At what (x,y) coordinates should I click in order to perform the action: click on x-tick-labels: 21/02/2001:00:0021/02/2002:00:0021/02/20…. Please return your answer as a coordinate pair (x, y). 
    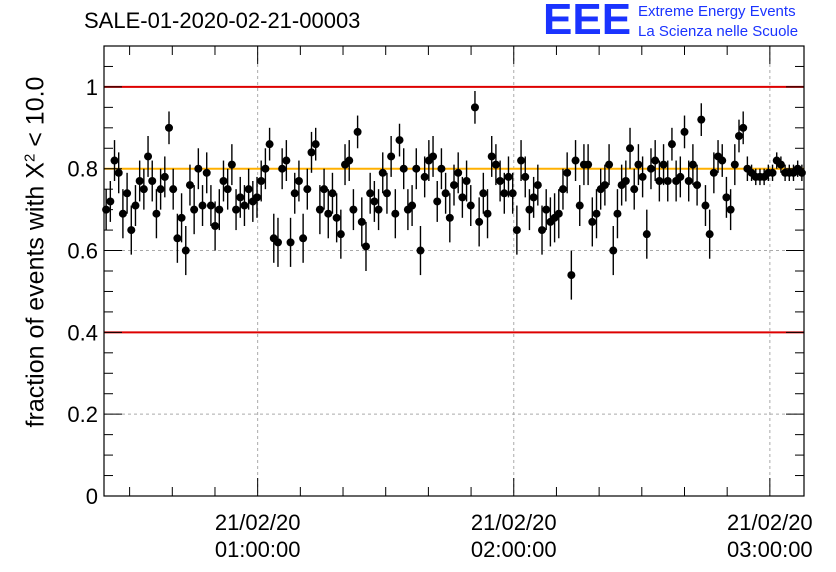
    Looking at the image, I should click on (514, 536).